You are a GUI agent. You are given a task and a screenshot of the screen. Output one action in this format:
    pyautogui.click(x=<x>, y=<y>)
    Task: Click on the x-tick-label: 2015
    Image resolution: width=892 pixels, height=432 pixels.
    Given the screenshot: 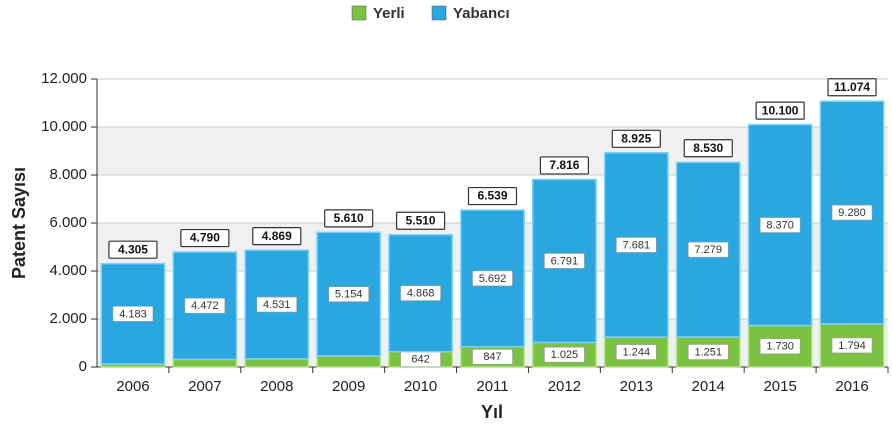 What is the action you would take?
    pyautogui.click(x=779, y=386)
    